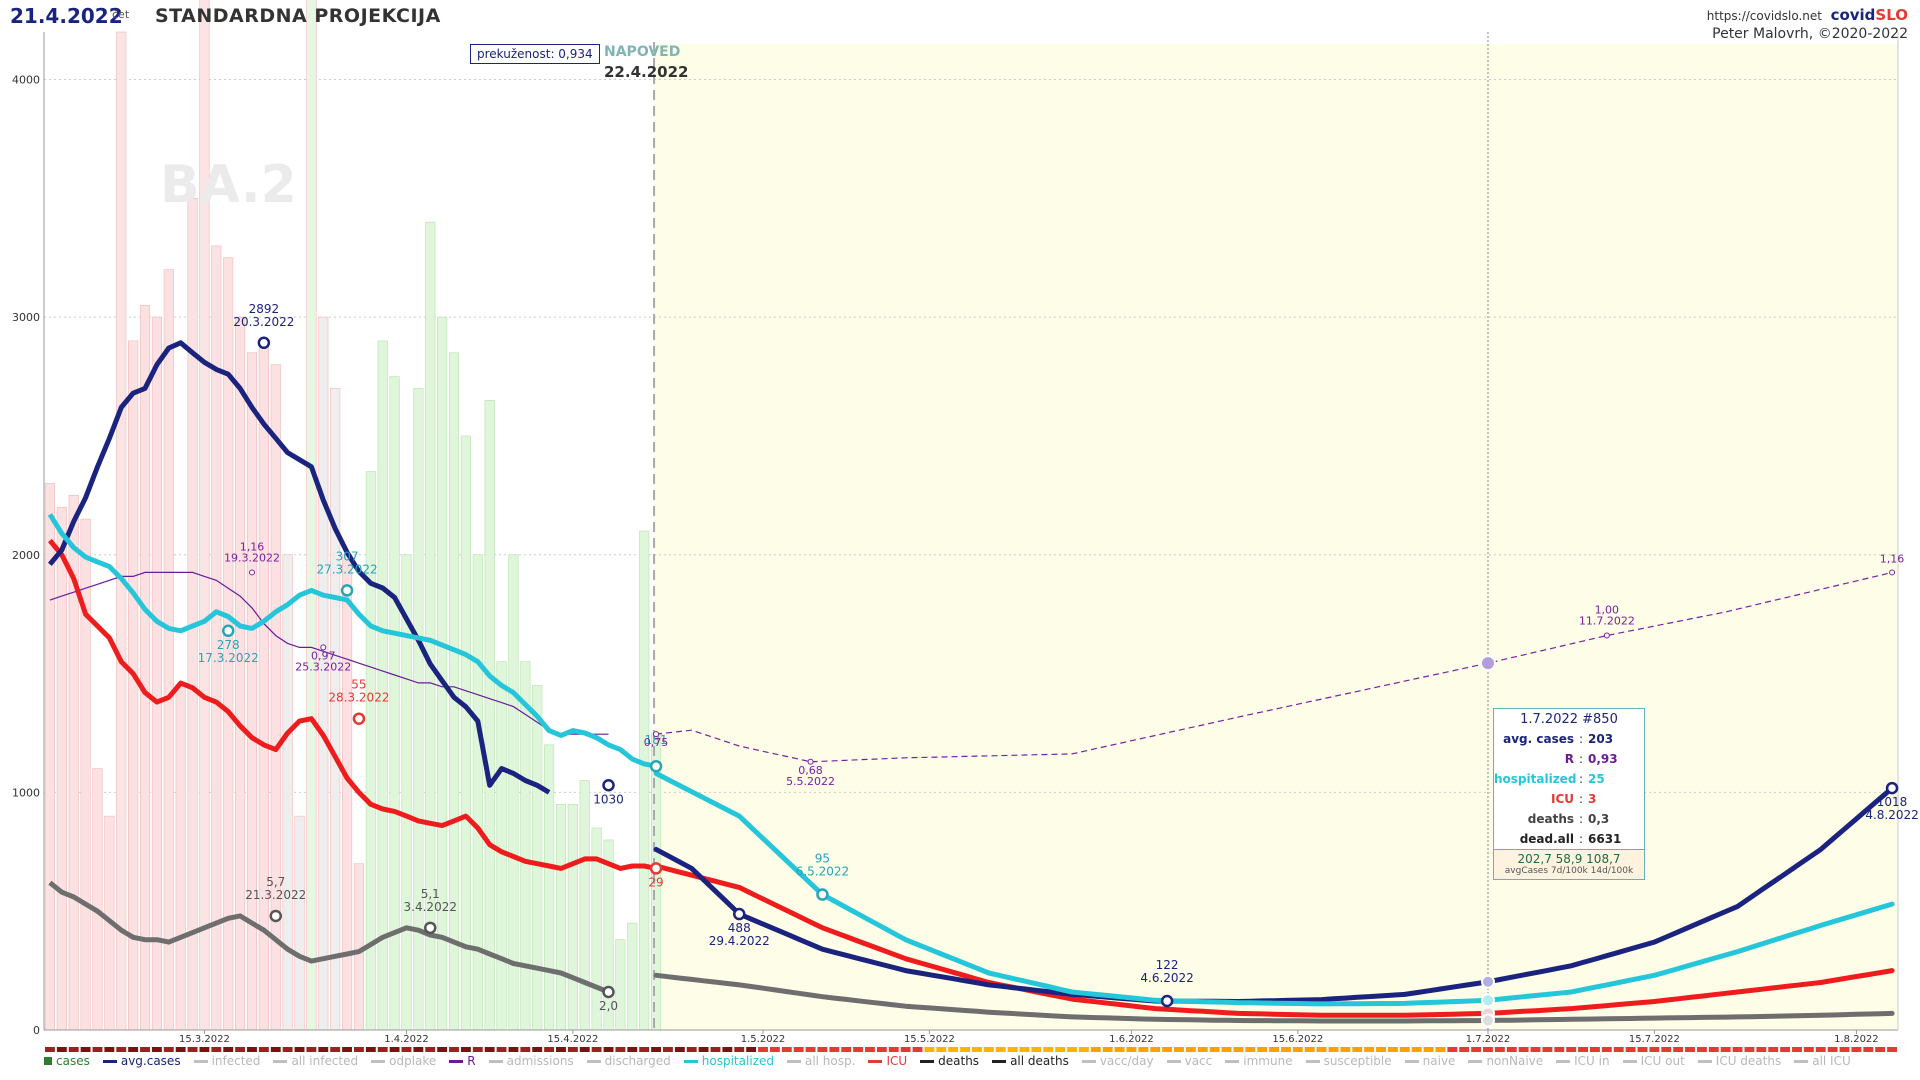  I want to click on peak-label: 2892, so click(264, 309).